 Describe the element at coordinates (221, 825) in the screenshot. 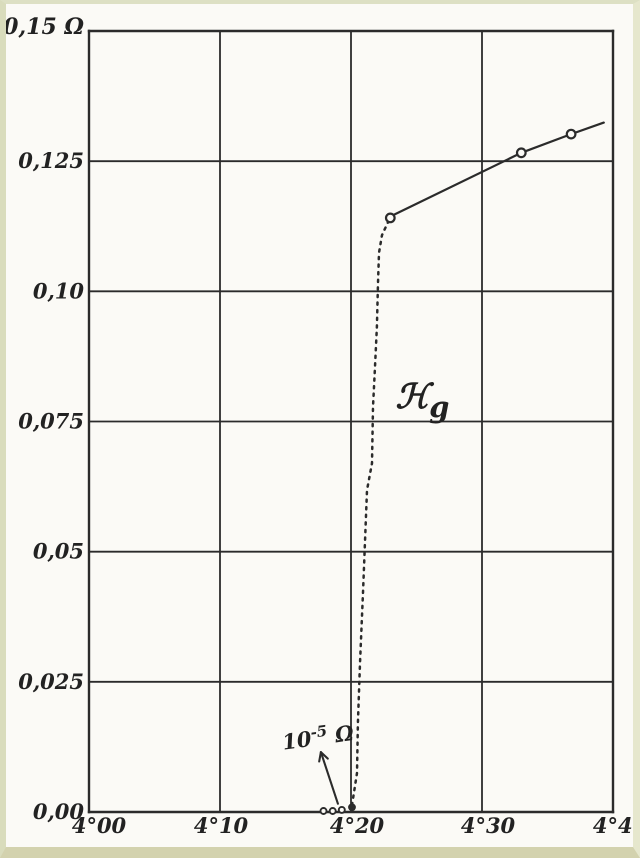

I see `x-tick-label: 4°10` at that location.